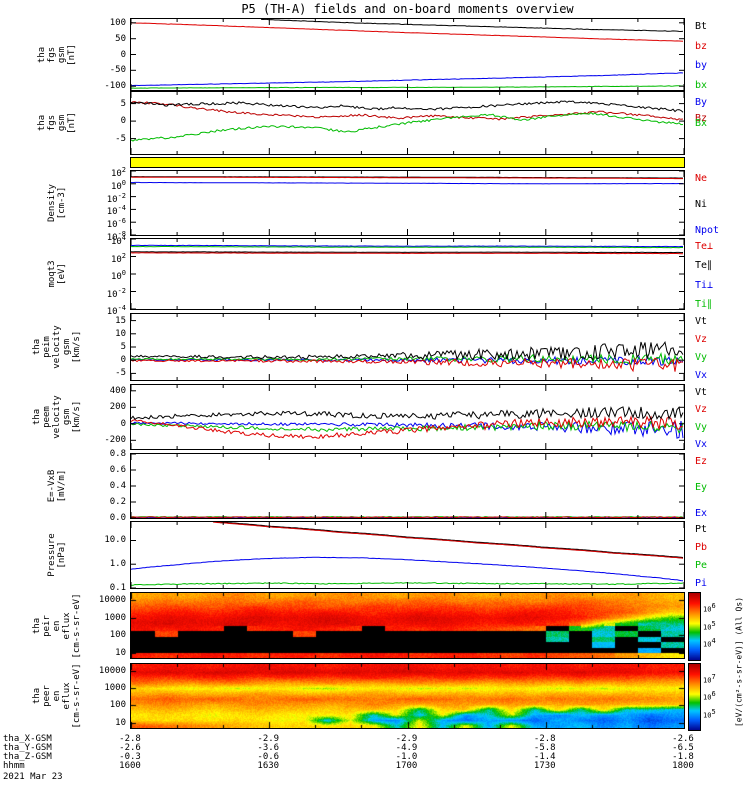  I want to click on bottom-row-value: 1800, so click(683, 766).